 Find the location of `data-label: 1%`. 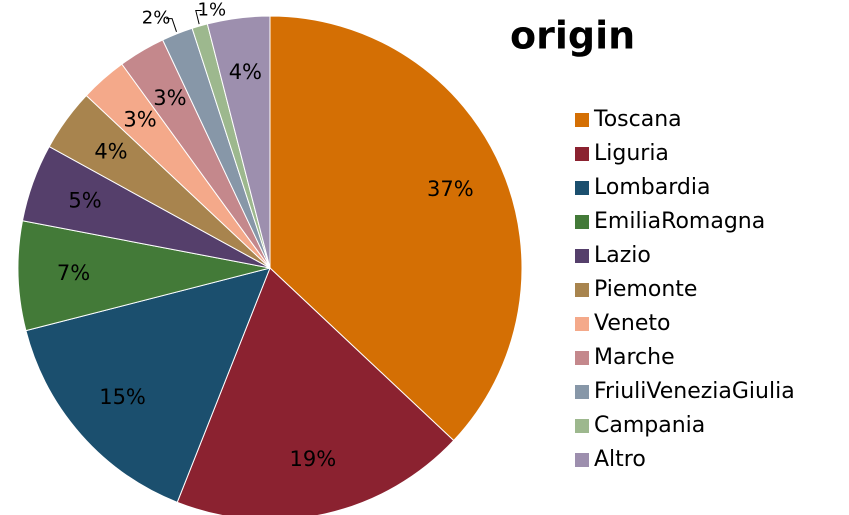

data-label: 1% is located at coordinates (212, 10).